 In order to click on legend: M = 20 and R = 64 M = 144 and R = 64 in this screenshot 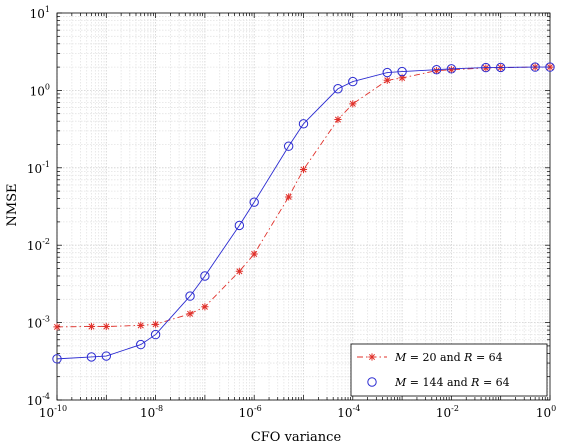, I will do `click(449, 370)`.